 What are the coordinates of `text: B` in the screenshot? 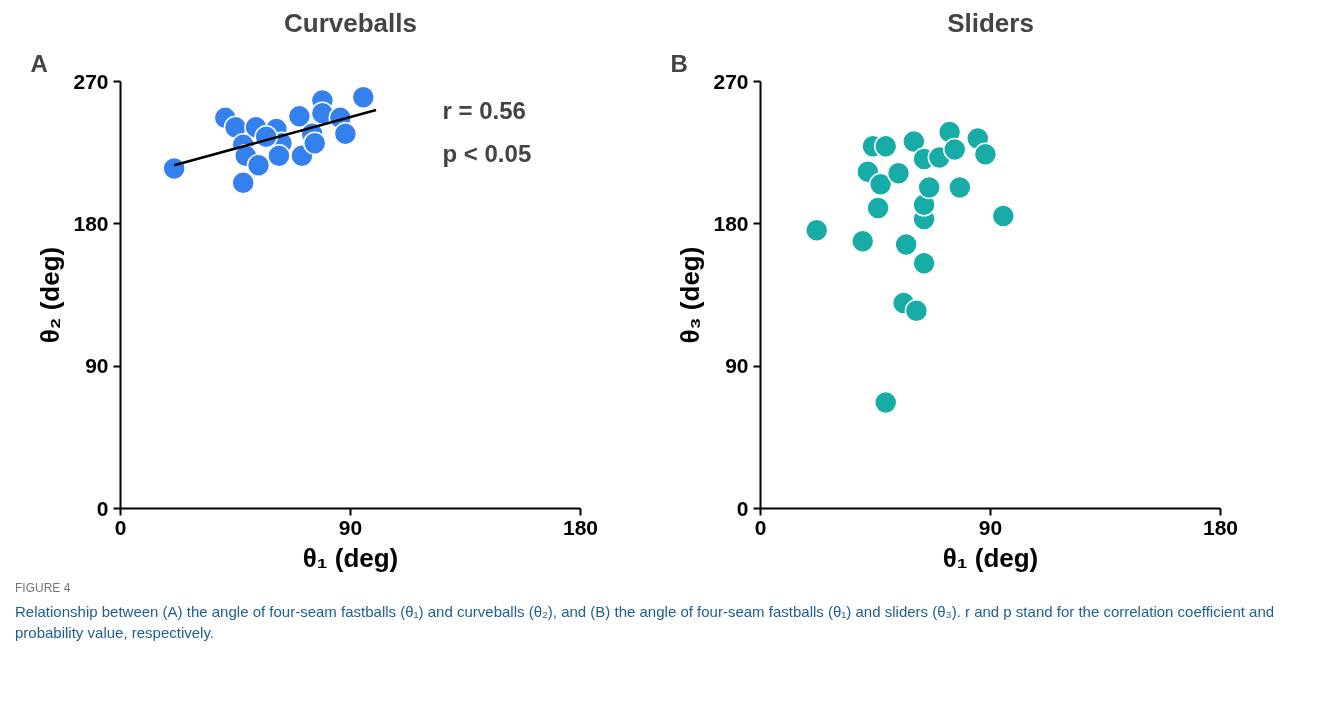 It's located at (679, 63).